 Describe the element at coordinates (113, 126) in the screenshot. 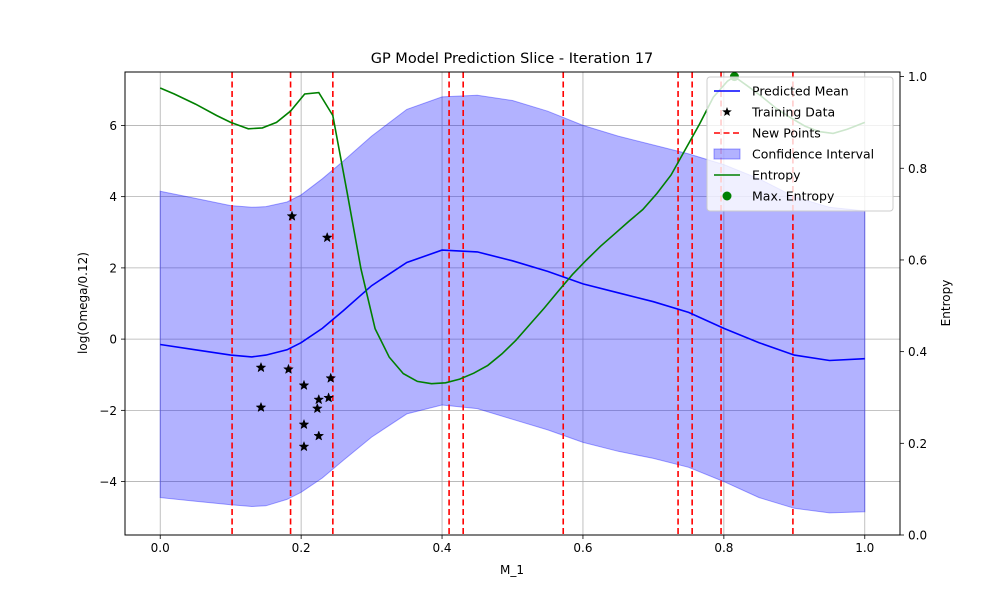

I see `y-tick-label: 6` at that location.